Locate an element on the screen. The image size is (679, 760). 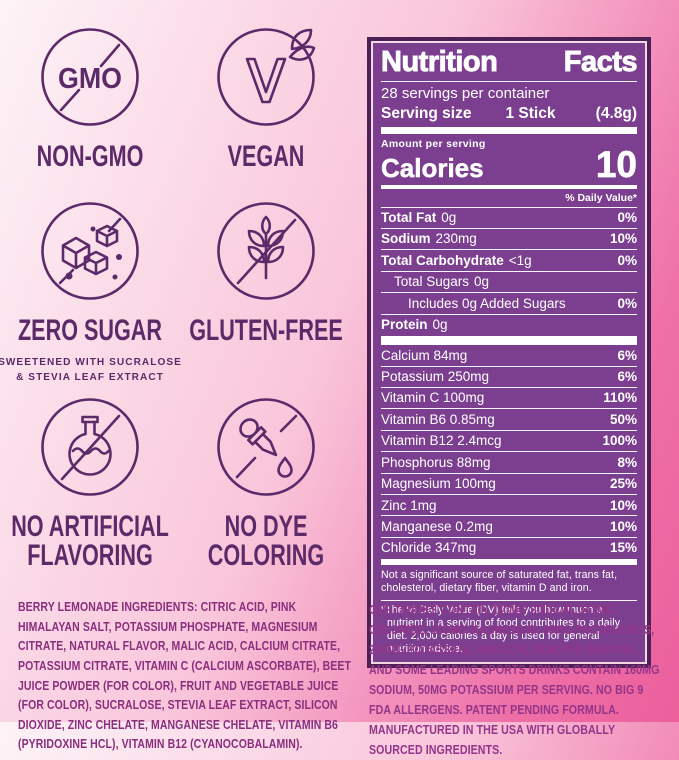
nutrient-row-magnesium: Magnesium 100mg 25% is located at coordinates (509, 483).